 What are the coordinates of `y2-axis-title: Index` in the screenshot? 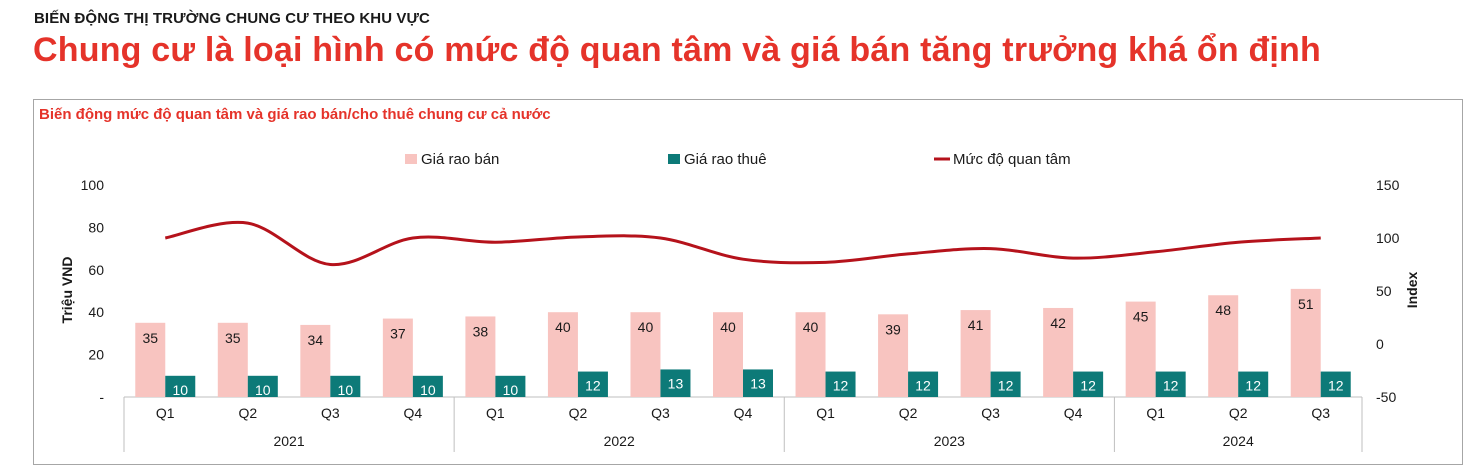 It's located at (1412, 290).